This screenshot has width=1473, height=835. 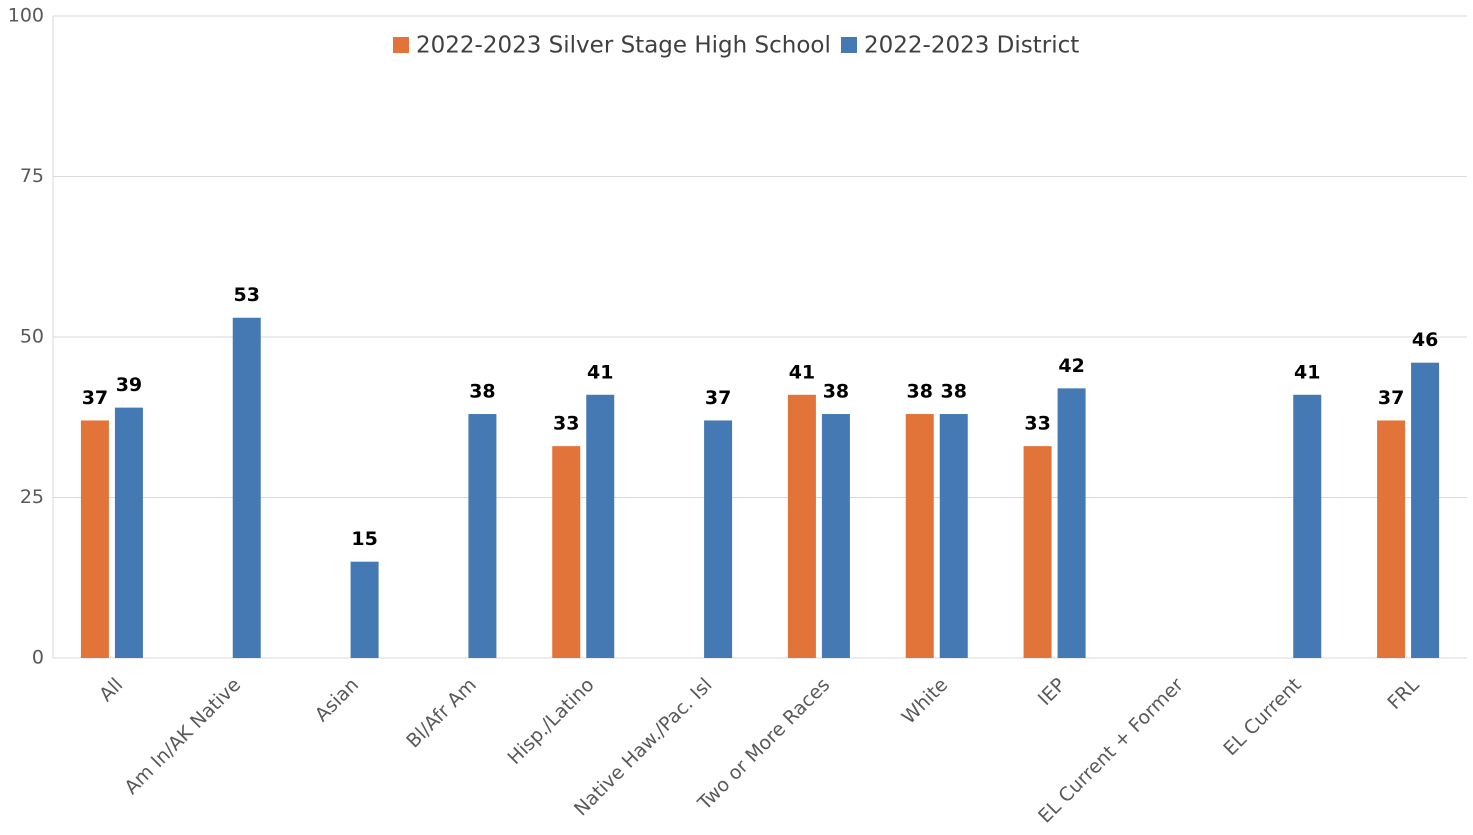 I want to click on x-tick-label: All, so click(x=111, y=690).